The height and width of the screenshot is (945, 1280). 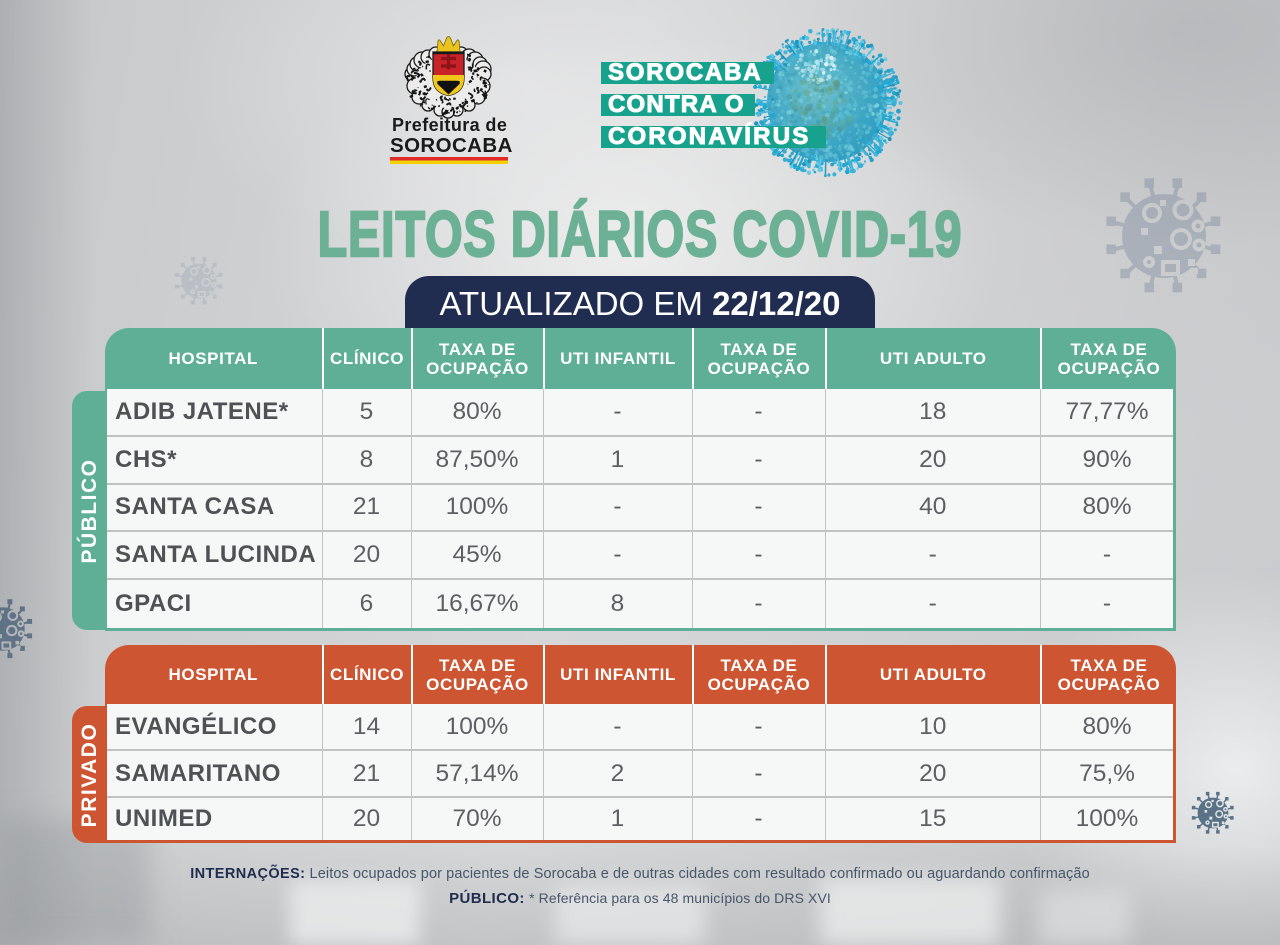 What do you see at coordinates (449, 125) in the screenshot?
I see `svg-text: Prefeitura de` at bounding box center [449, 125].